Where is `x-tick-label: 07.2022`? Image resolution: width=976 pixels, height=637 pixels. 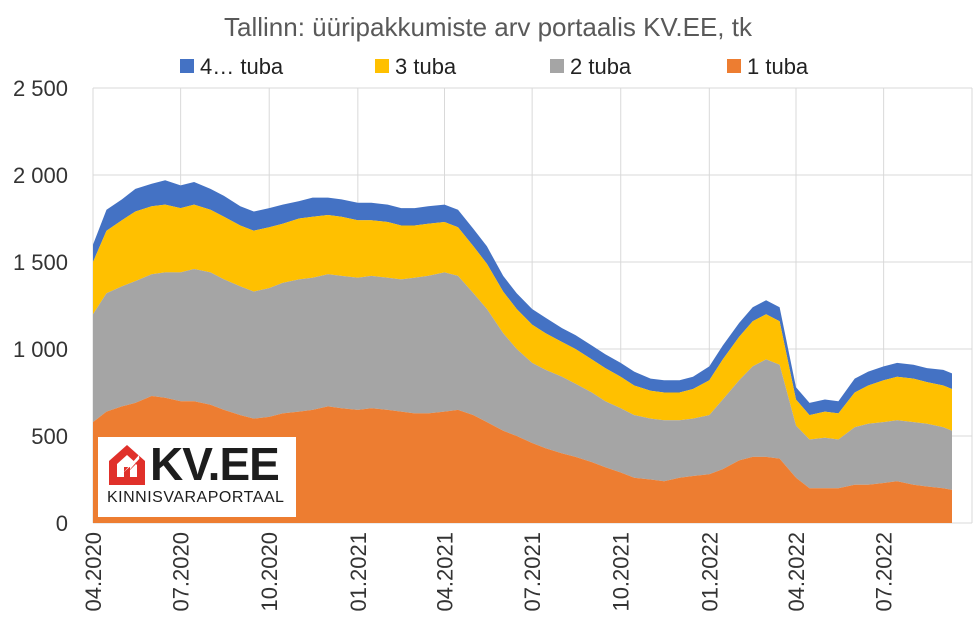
x-tick-label: 07.2022 is located at coordinates (884, 572).